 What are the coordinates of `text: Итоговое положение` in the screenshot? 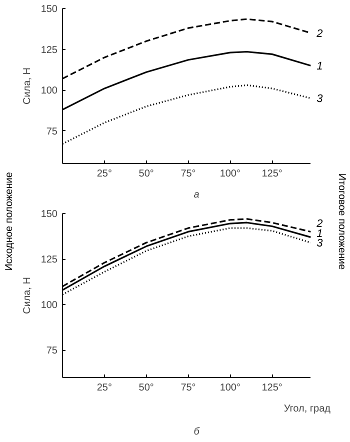 It's located at (341, 221).